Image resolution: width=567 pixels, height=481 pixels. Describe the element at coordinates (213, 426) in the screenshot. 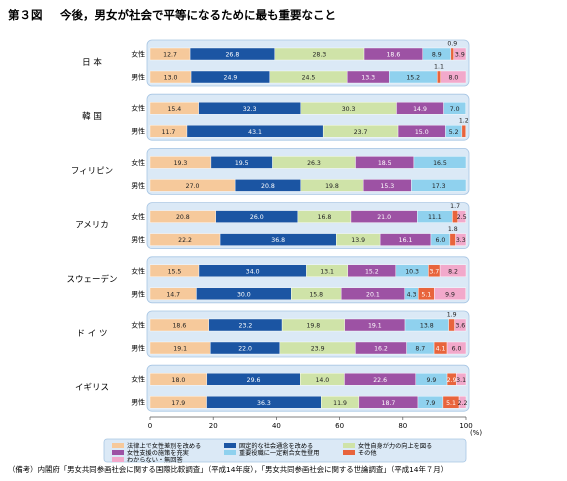

I see `x-tick-label: 20` at that location.